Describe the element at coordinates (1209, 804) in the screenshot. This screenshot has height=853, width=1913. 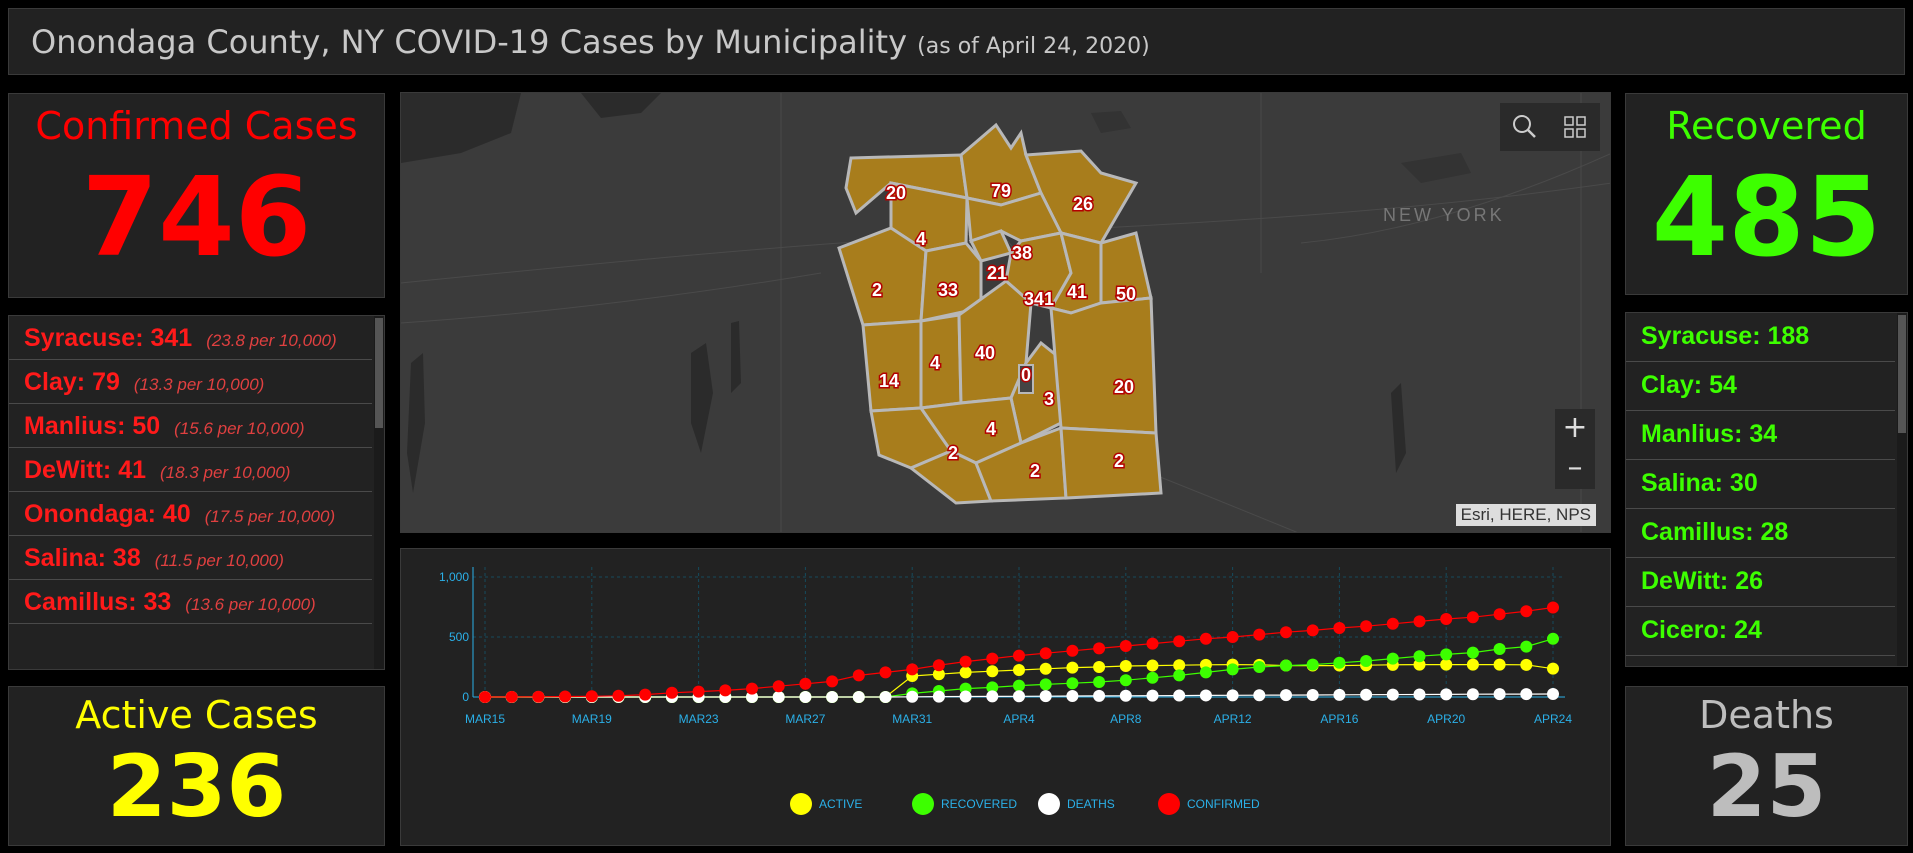
I see `legend-item-confirmed: CONFIRMED` at that location.